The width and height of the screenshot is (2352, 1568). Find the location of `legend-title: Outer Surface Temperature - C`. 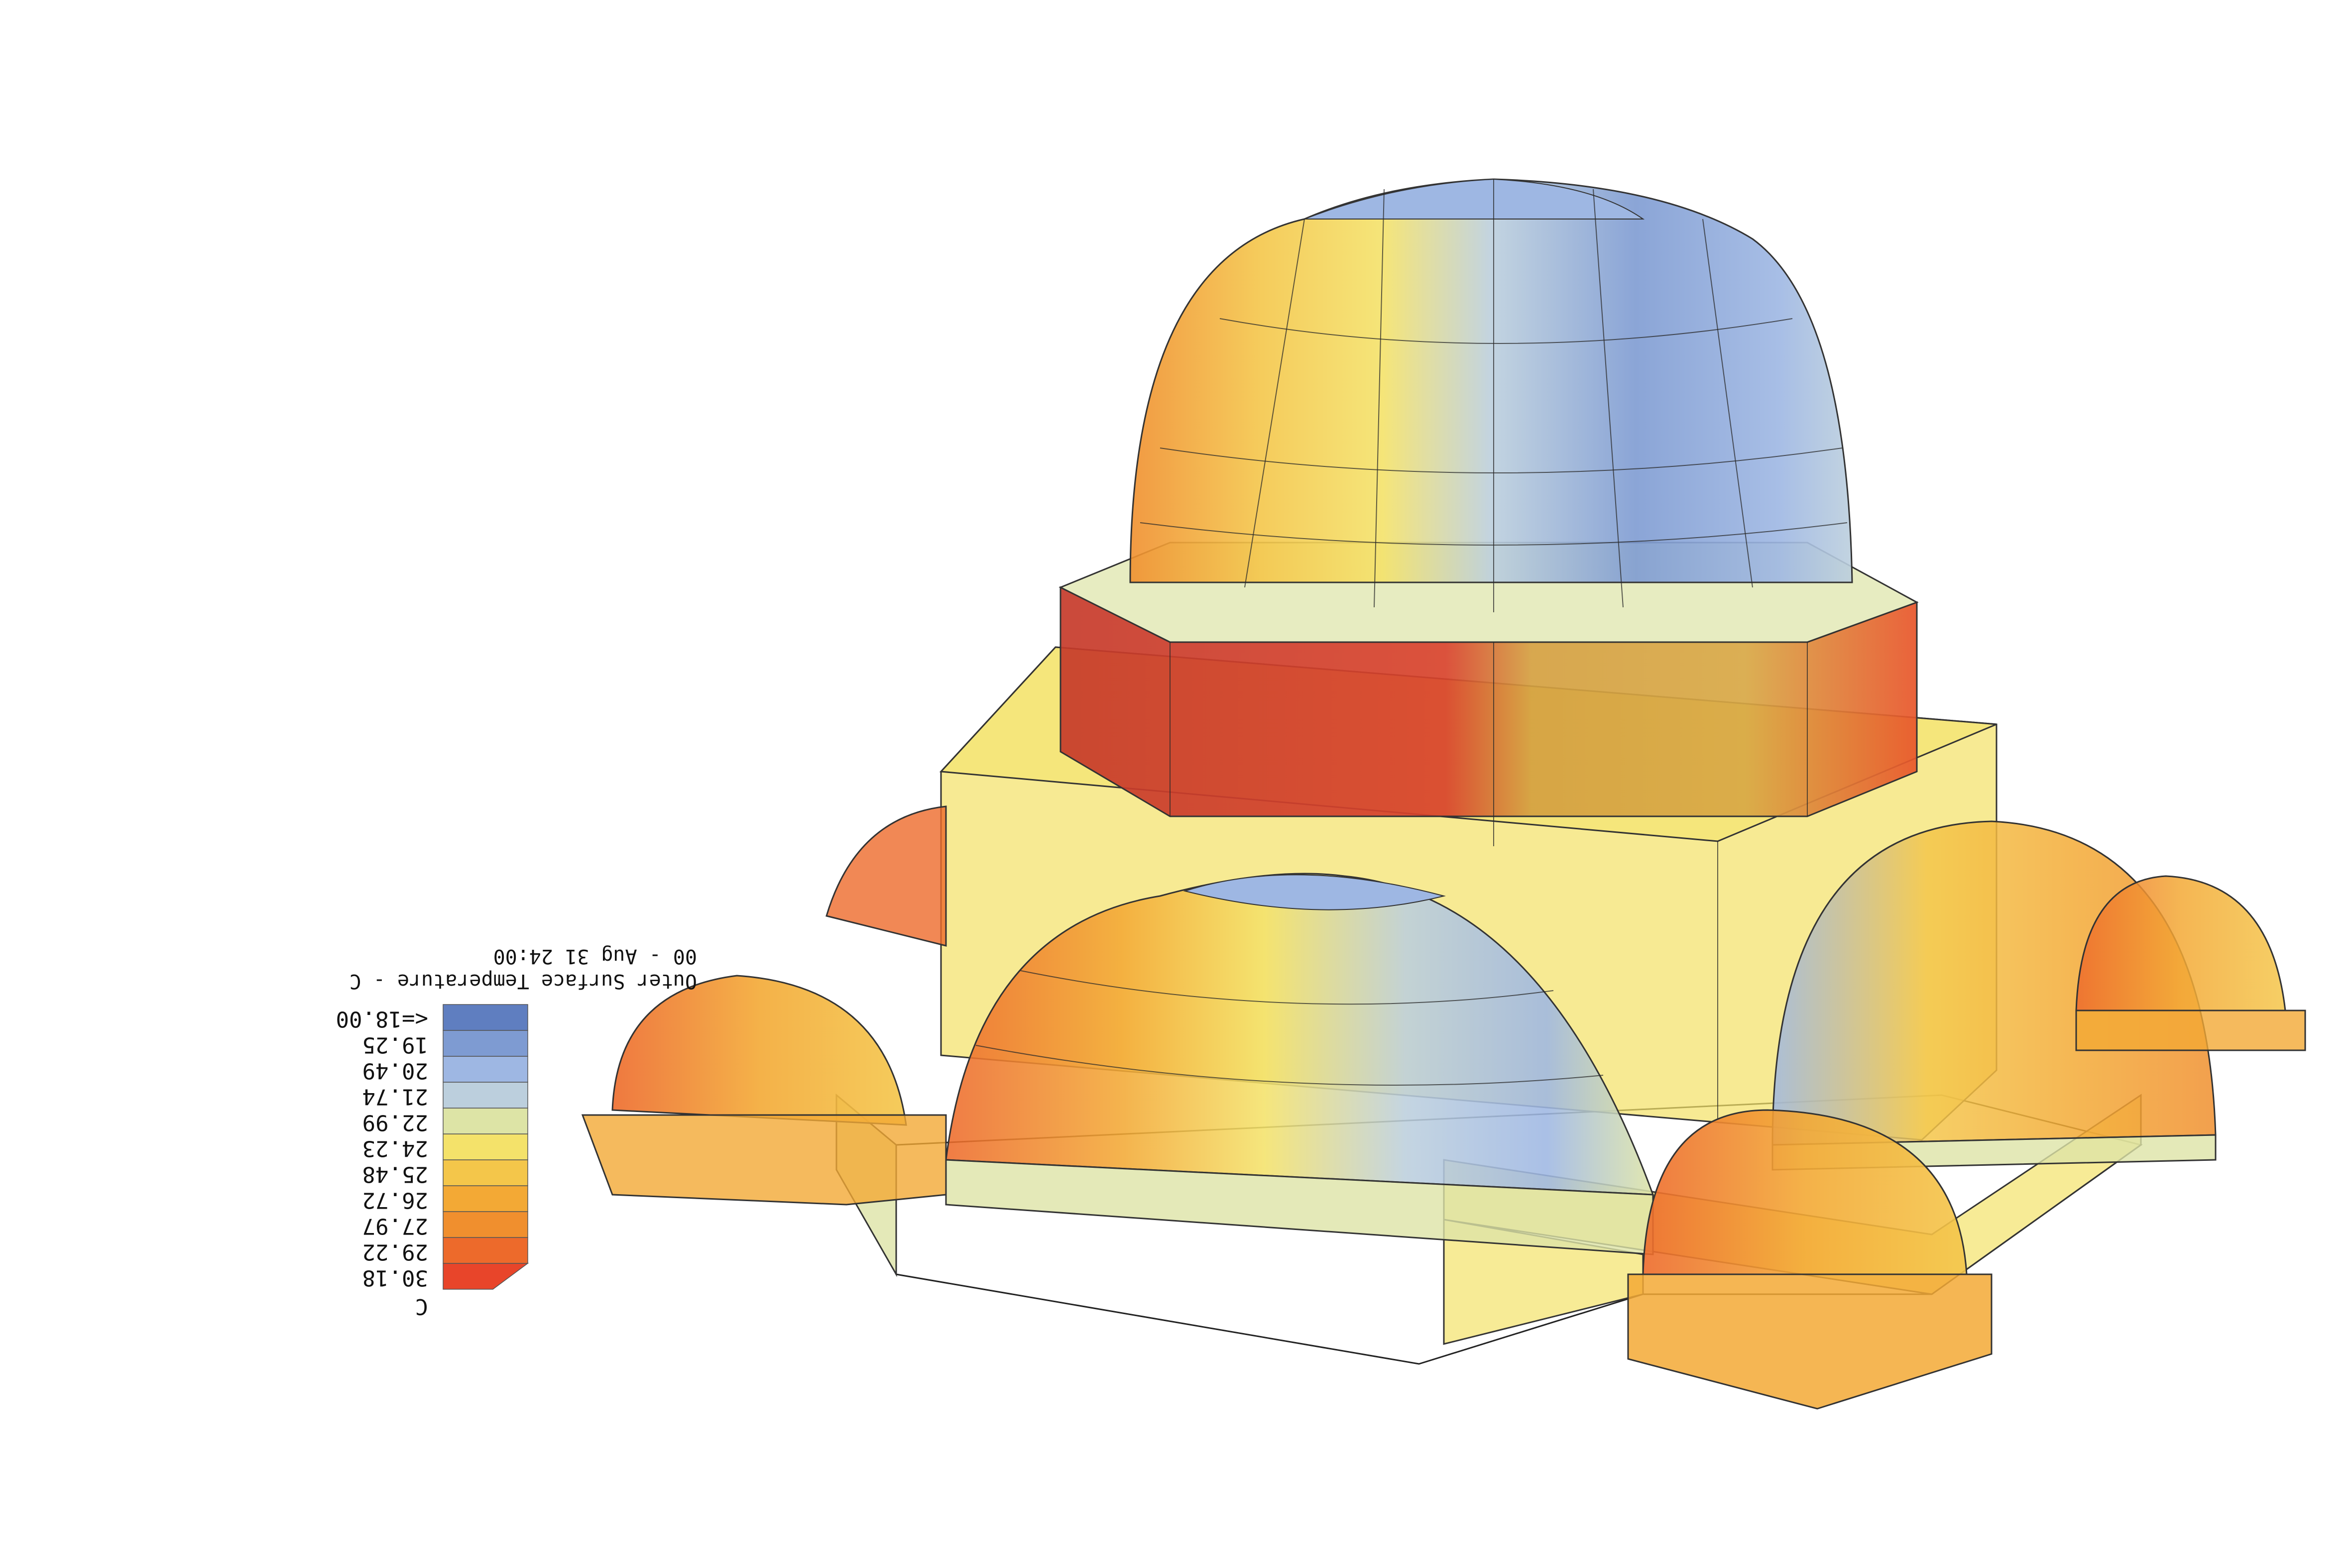

legend-title: Outer Surface Temperature - C is located at coordinates (523, 982).